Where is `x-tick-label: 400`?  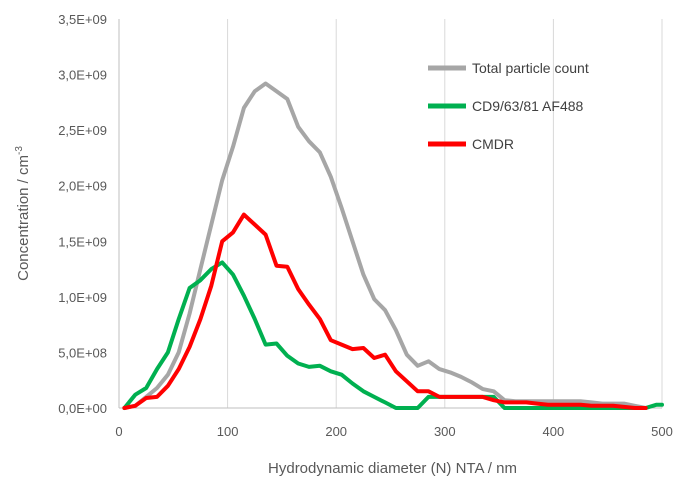
x-tick-label: 400 is located at coordinates (554, 431).